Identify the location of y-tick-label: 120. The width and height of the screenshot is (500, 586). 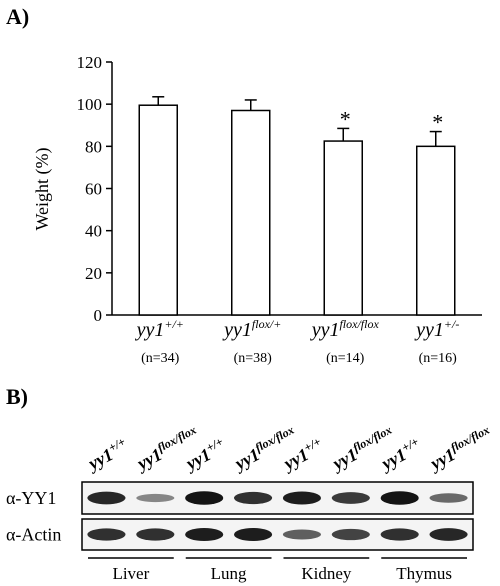
(90, 62).